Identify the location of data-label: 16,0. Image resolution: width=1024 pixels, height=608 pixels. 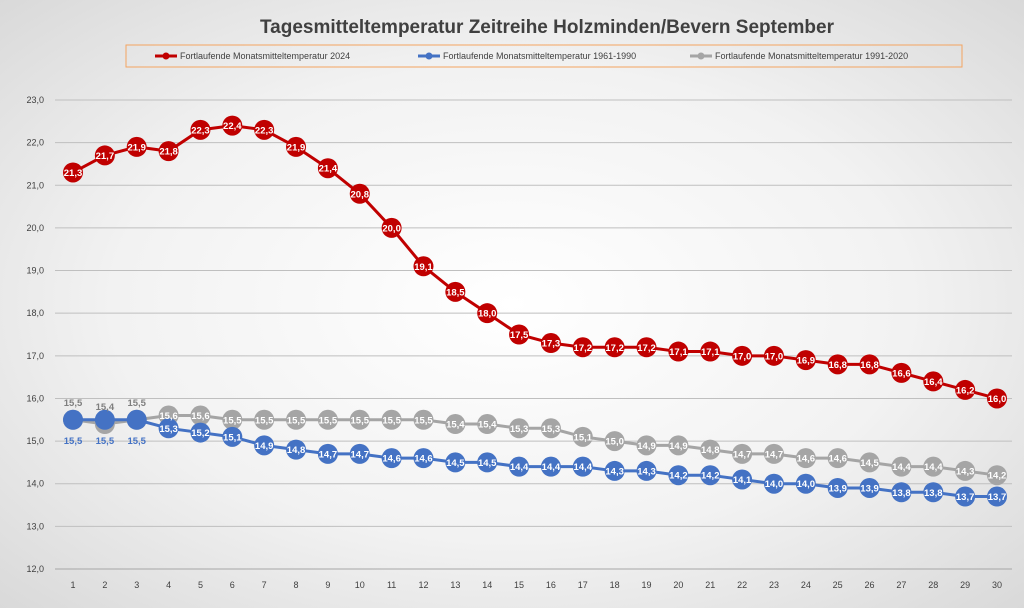
(997, 399).